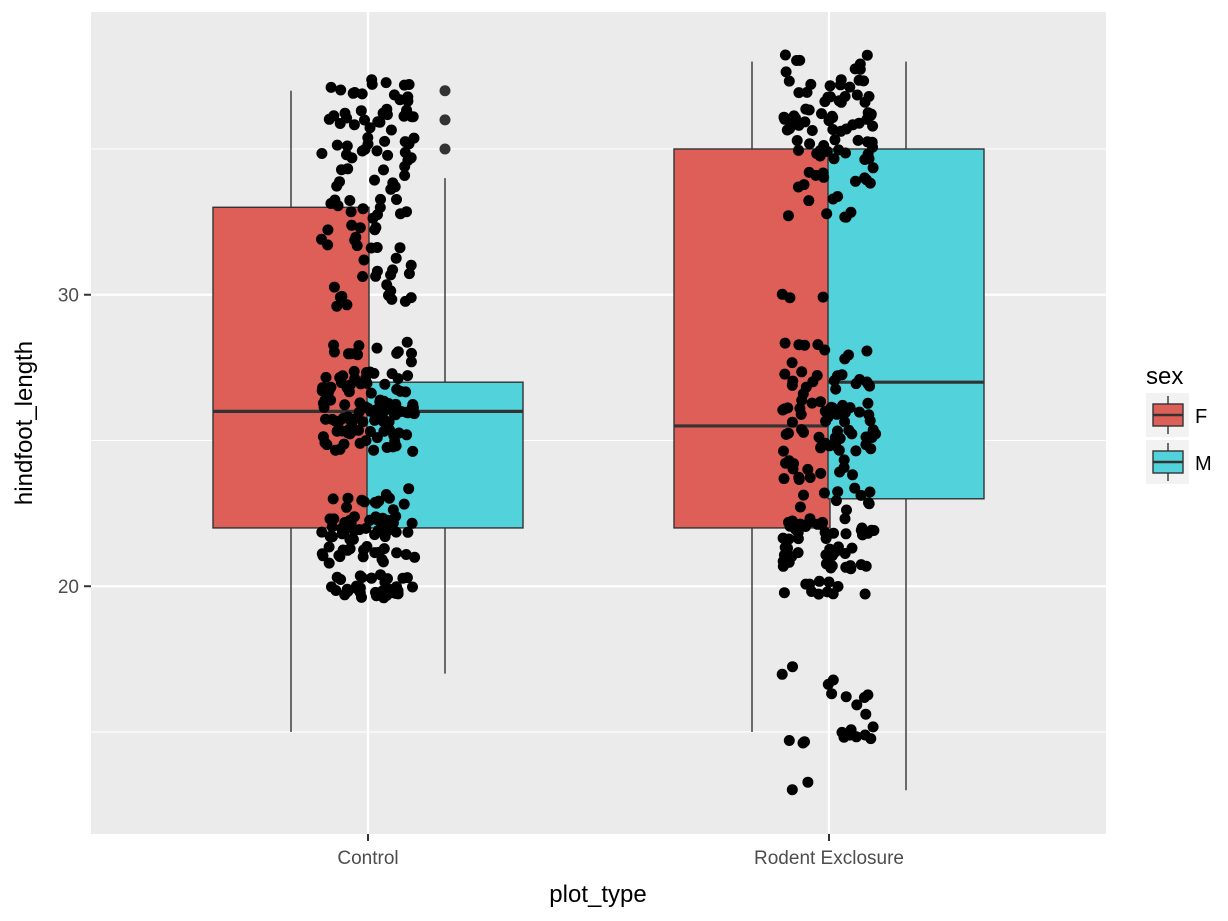 This screenshot has height=921, width=1228. What do you see at coordinates (445, 149) in the screenshot?
I see `outlier-point` at bounding box center [445, 149].